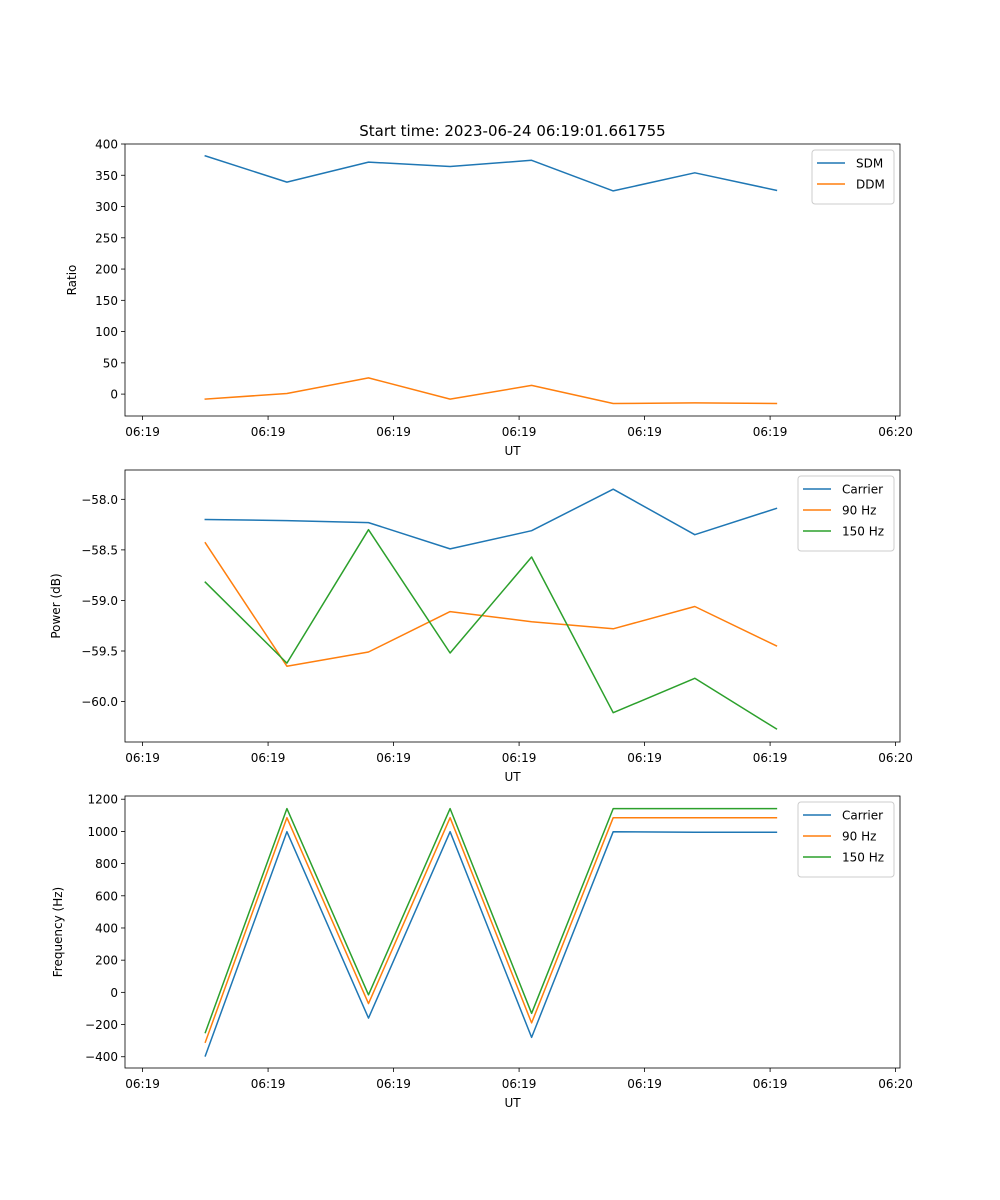 The width and height of the screenshot is (1000, 1200). What do you see at coordinates (106, 301) in the screenshot?
I see `chart-ratio-y-tick-label: 150` at bounding box center [106, 301].